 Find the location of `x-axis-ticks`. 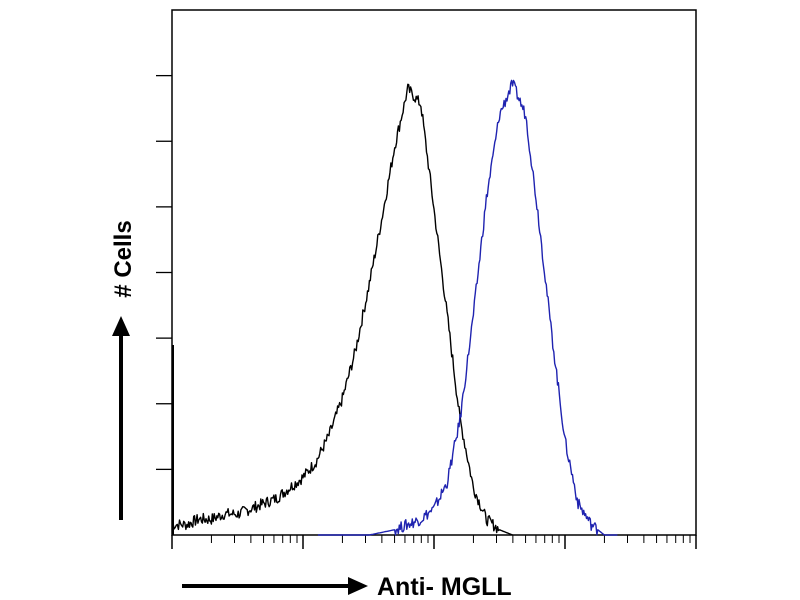

x-axis-ticks is located at coordinates (434, 542).